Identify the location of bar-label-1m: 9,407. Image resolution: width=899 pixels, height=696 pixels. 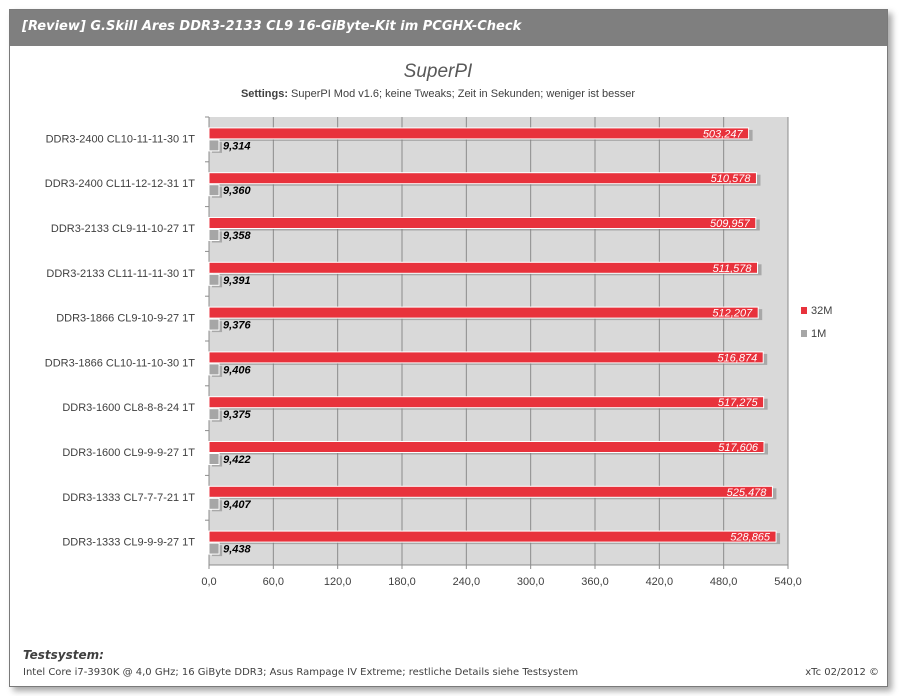
(237, 505).